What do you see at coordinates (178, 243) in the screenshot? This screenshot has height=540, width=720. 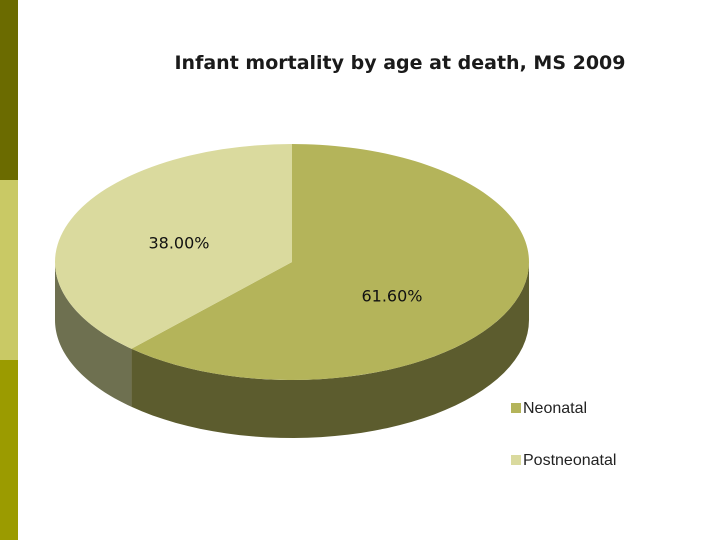 I see `data-label-postneonatal: 38.00%` at bounding box center [178, 243].